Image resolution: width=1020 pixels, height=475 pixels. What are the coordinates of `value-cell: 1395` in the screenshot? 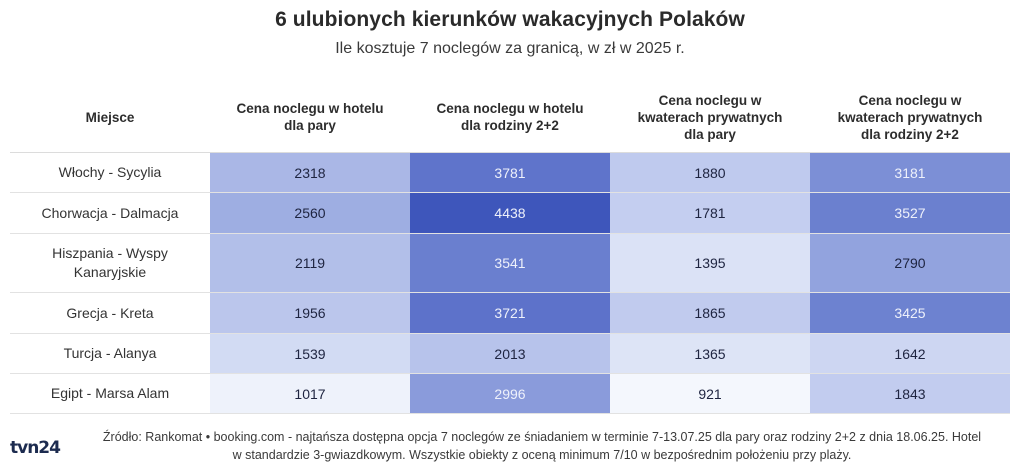 It's located at (710, 263).